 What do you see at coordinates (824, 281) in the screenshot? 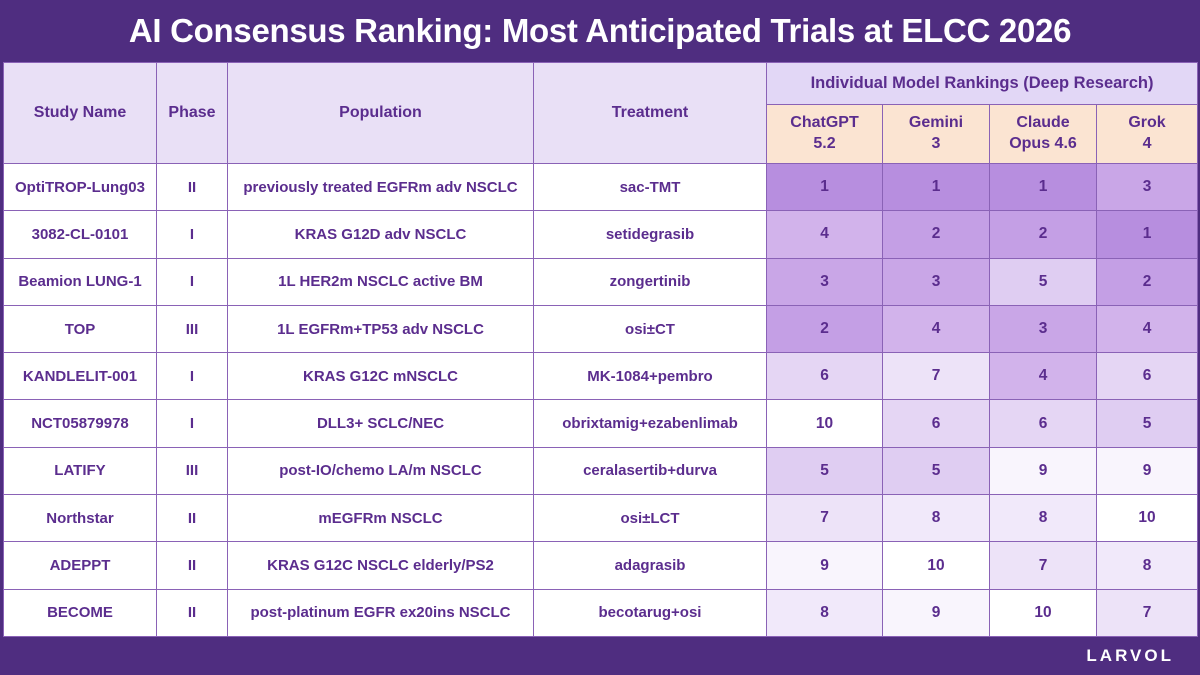
I see `rank-cell-chatgpt: 3` at bounding box center [824, 281].